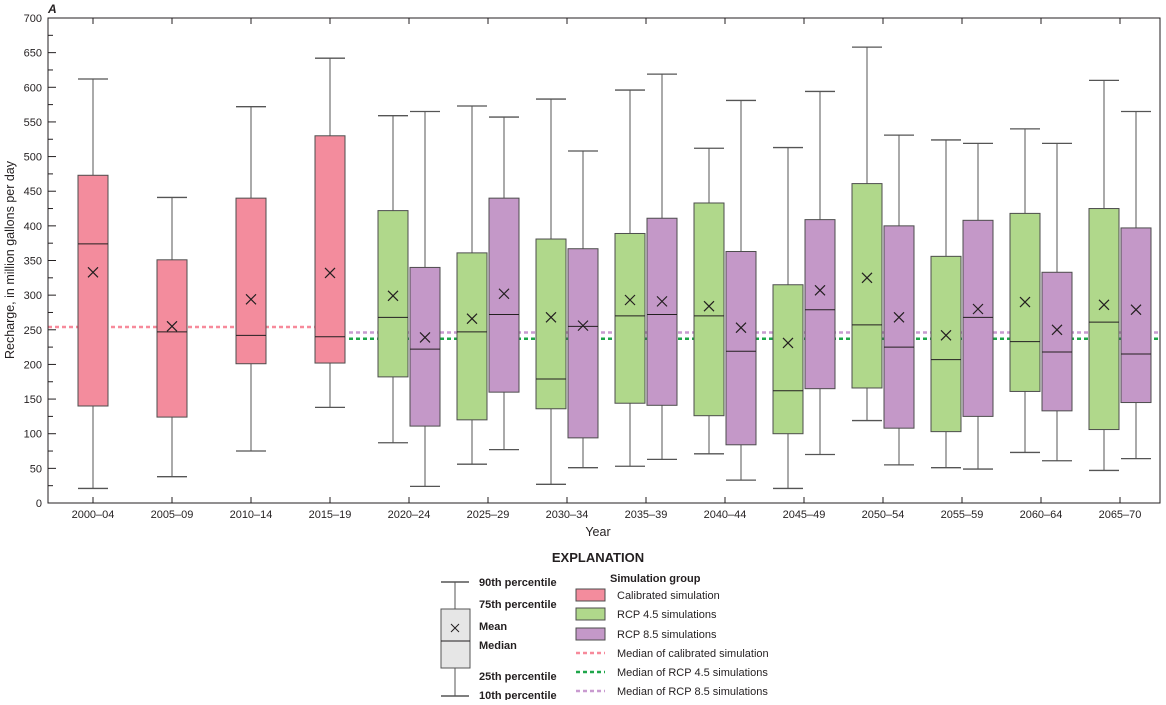 The image size is (1166, 705). Describe the element at coordinates (33, 331) in the screenshot. I see `y-tick-label: 250` at that location.